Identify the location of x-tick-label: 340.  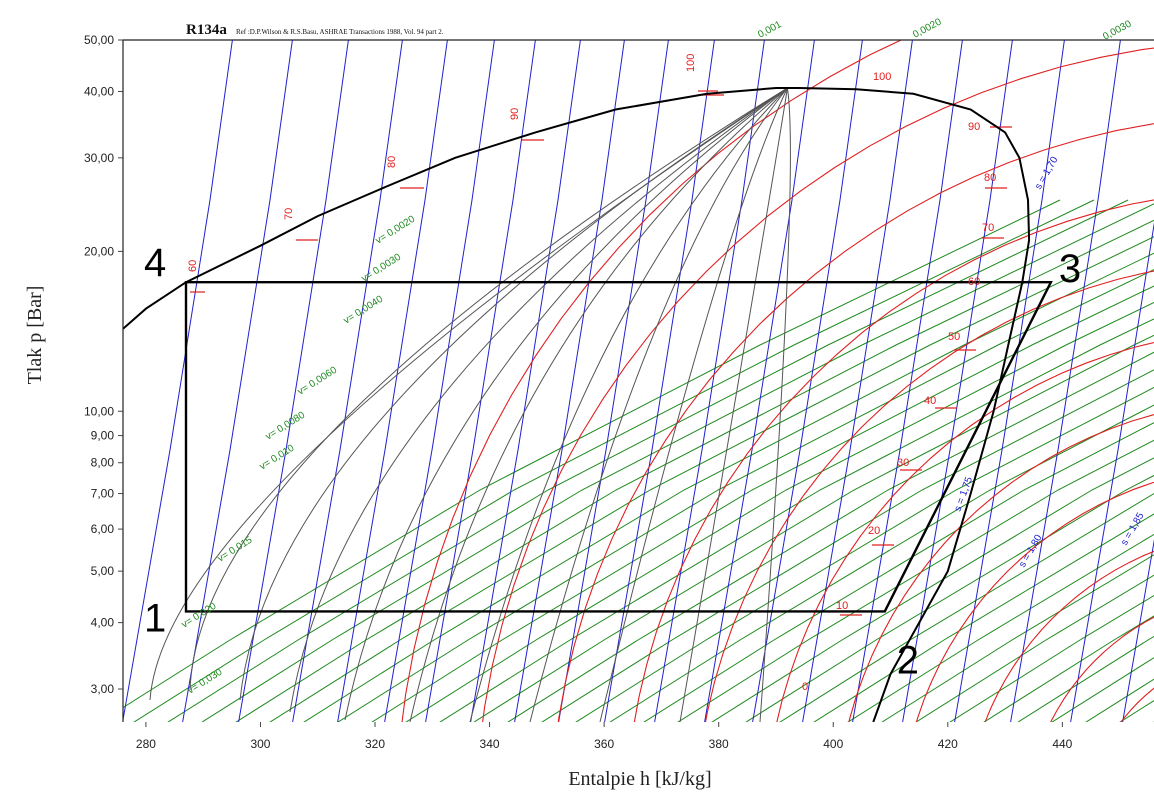
(490, 744).